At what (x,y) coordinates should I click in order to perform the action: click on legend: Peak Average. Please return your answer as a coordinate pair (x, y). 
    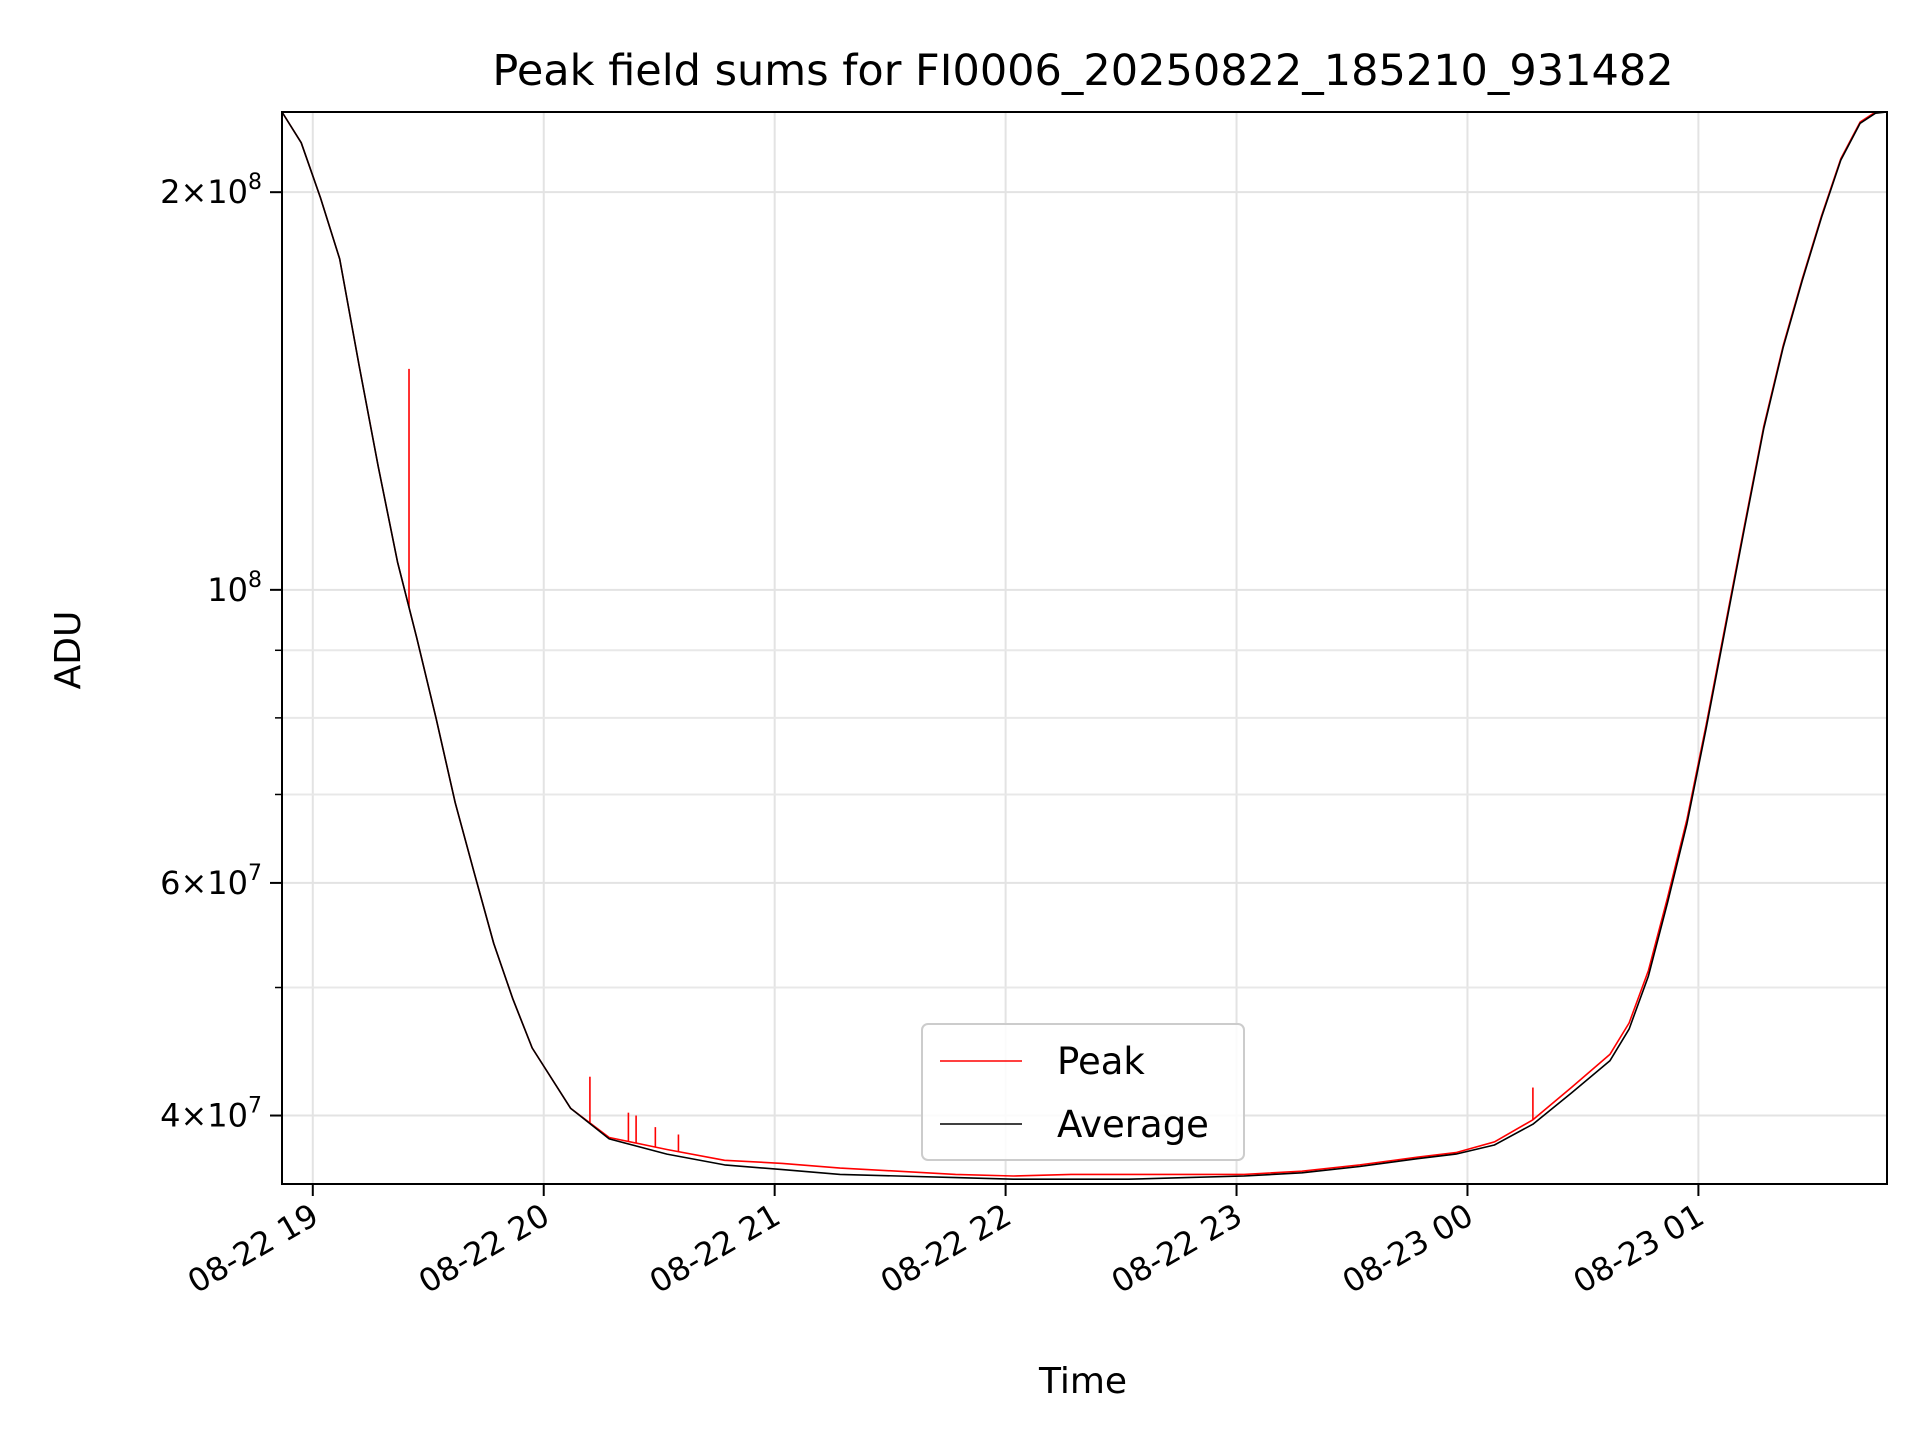
    Looking at the image, I should click on (1083, 1092).